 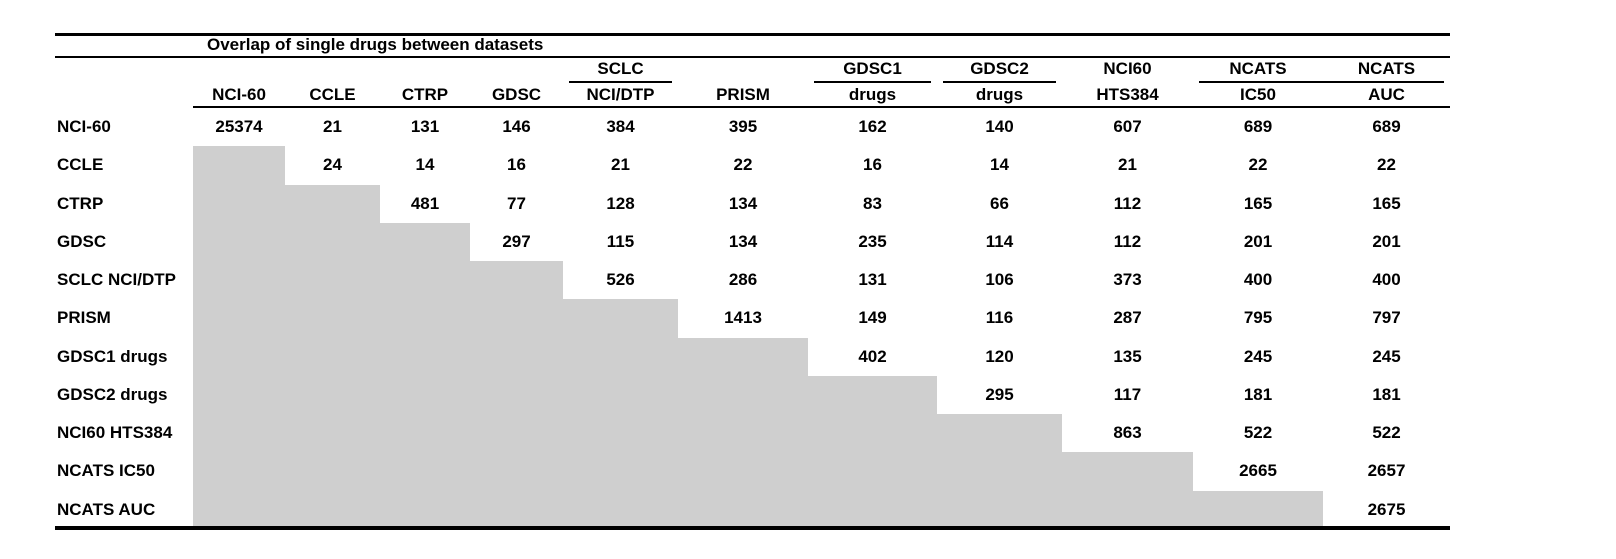 I want to click on column-header-bottom: CCLE, so click(x=332, y=94).